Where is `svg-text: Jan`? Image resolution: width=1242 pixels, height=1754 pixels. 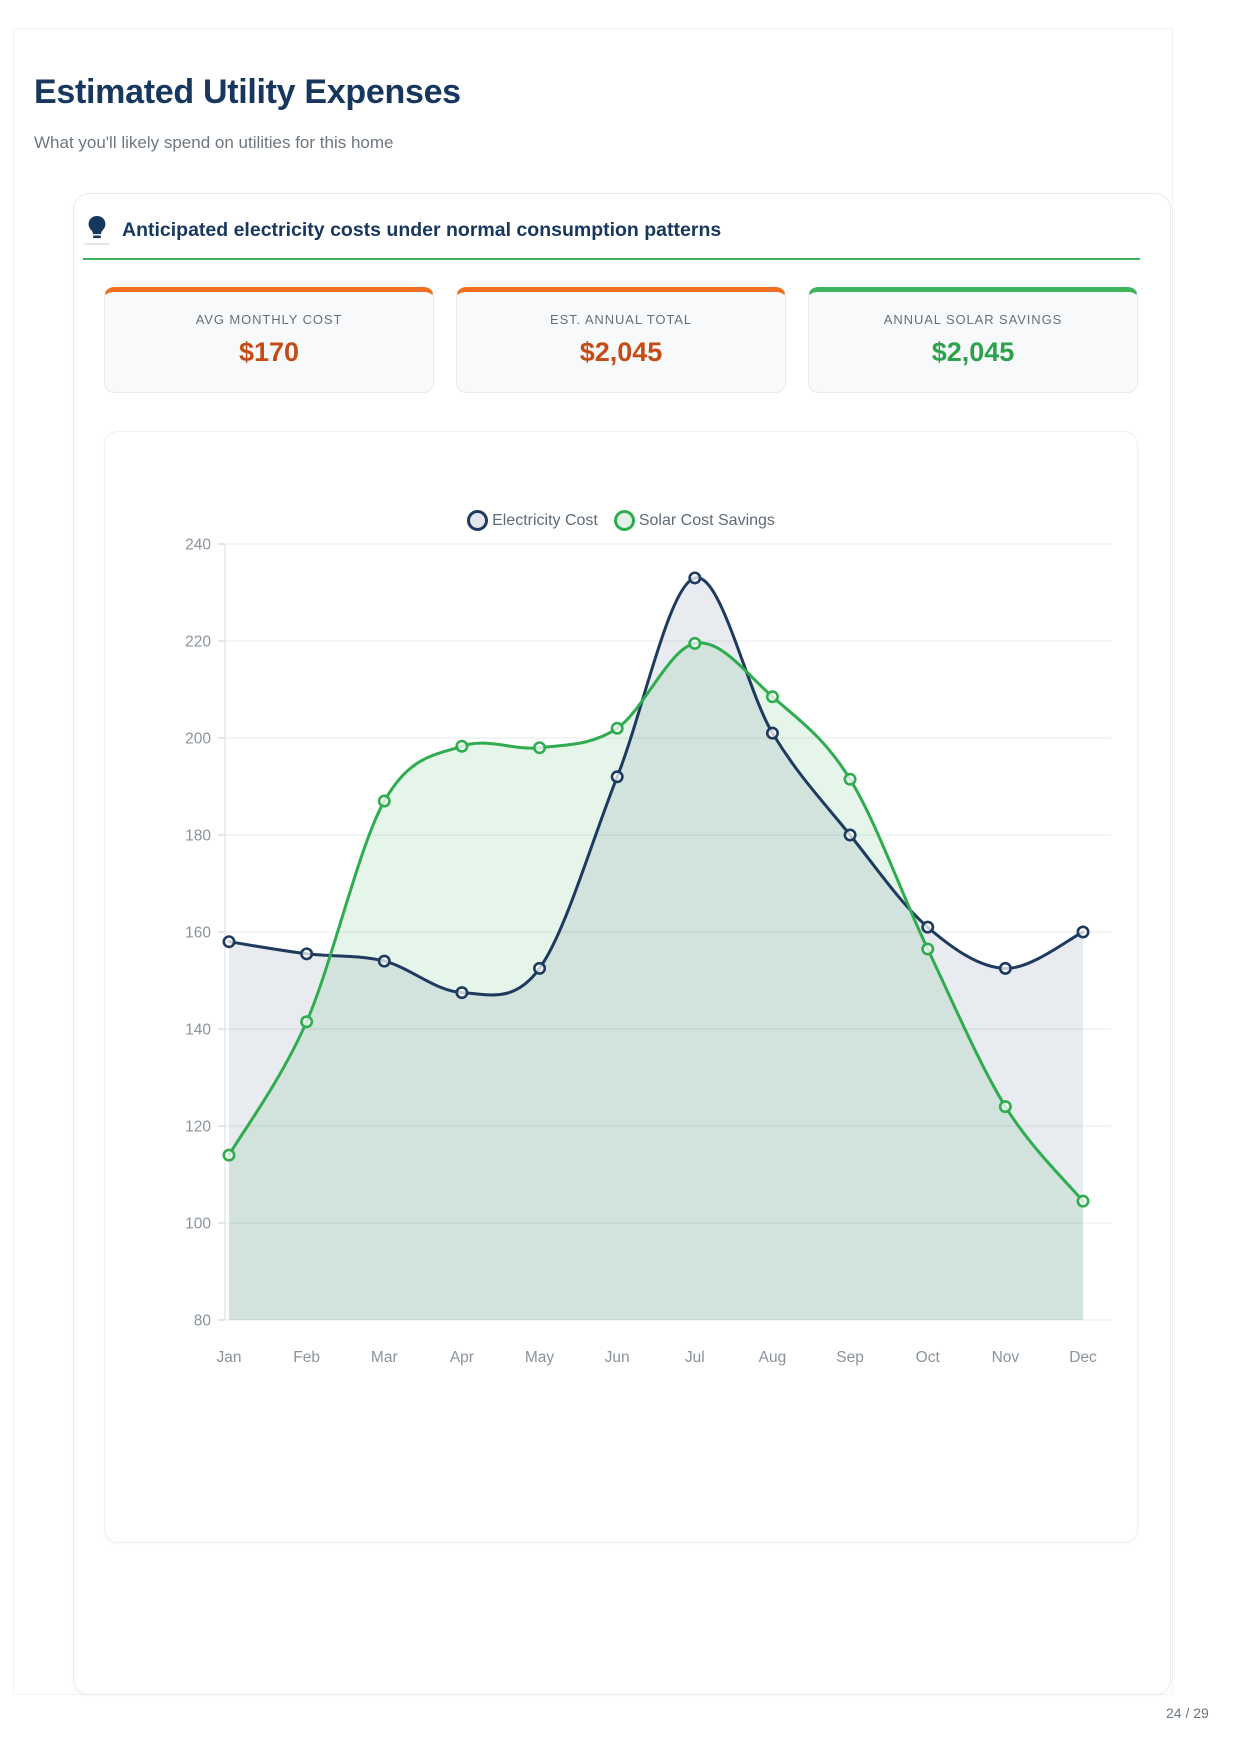 svg-text: Jan is located at coordinates (229, 1357).